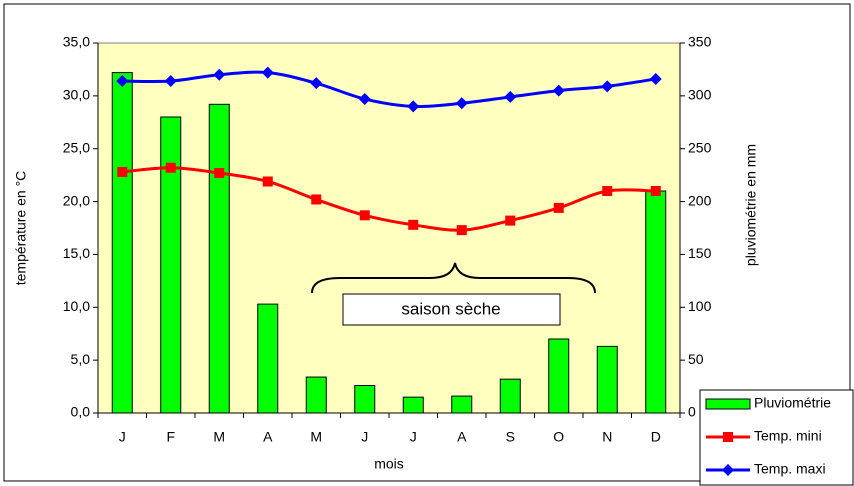 Image resolution: width=854 pixels, height=486 pixels. What do you see at coordinates (389, 464) in the screenshot?
I see `x-axis-label: mois` at bounding box center [389, 464].